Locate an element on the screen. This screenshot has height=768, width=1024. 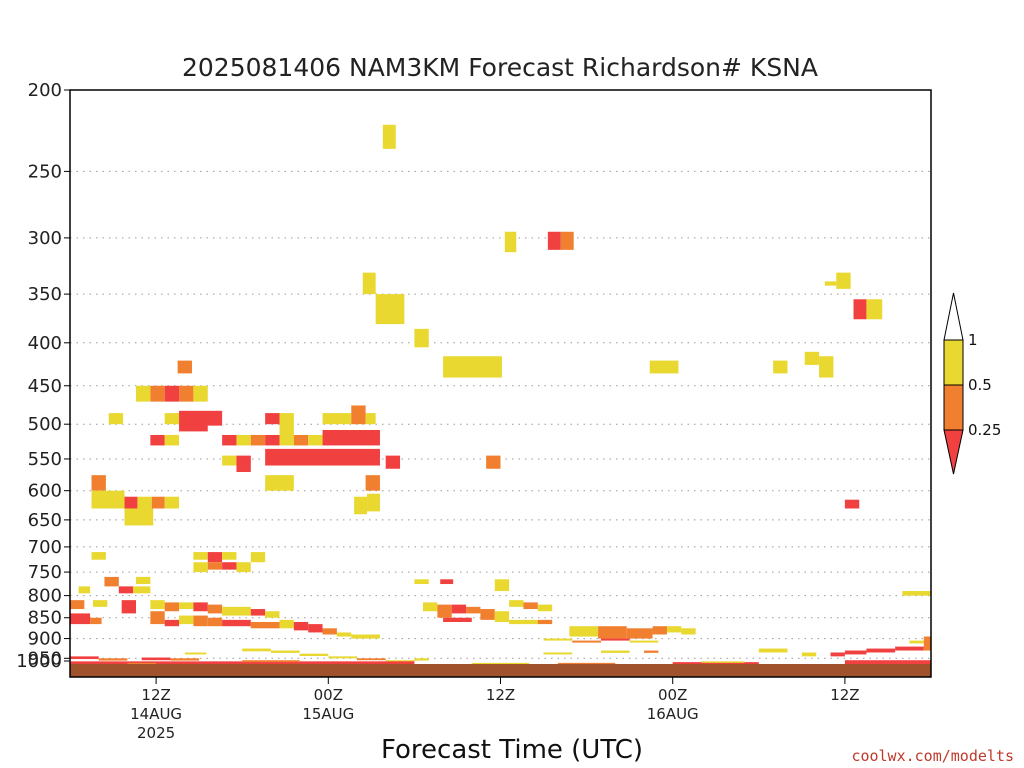
xtick-label-3-1: 16AUG is located at coordinates (673, 714).